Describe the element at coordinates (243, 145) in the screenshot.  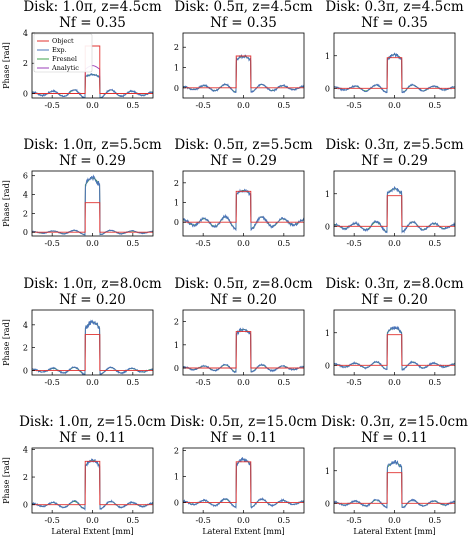
I see `panel-title: Disk: 0.5π, z=5.5cm` at that location.